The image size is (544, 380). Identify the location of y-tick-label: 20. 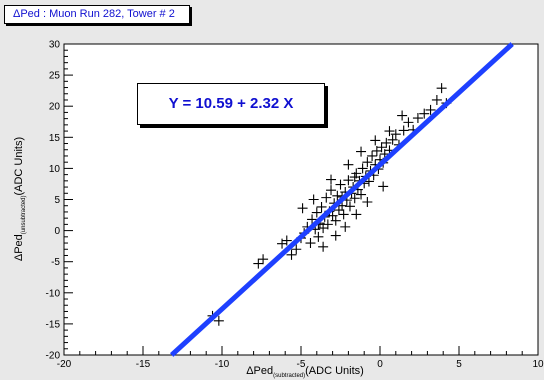
(55, 107).